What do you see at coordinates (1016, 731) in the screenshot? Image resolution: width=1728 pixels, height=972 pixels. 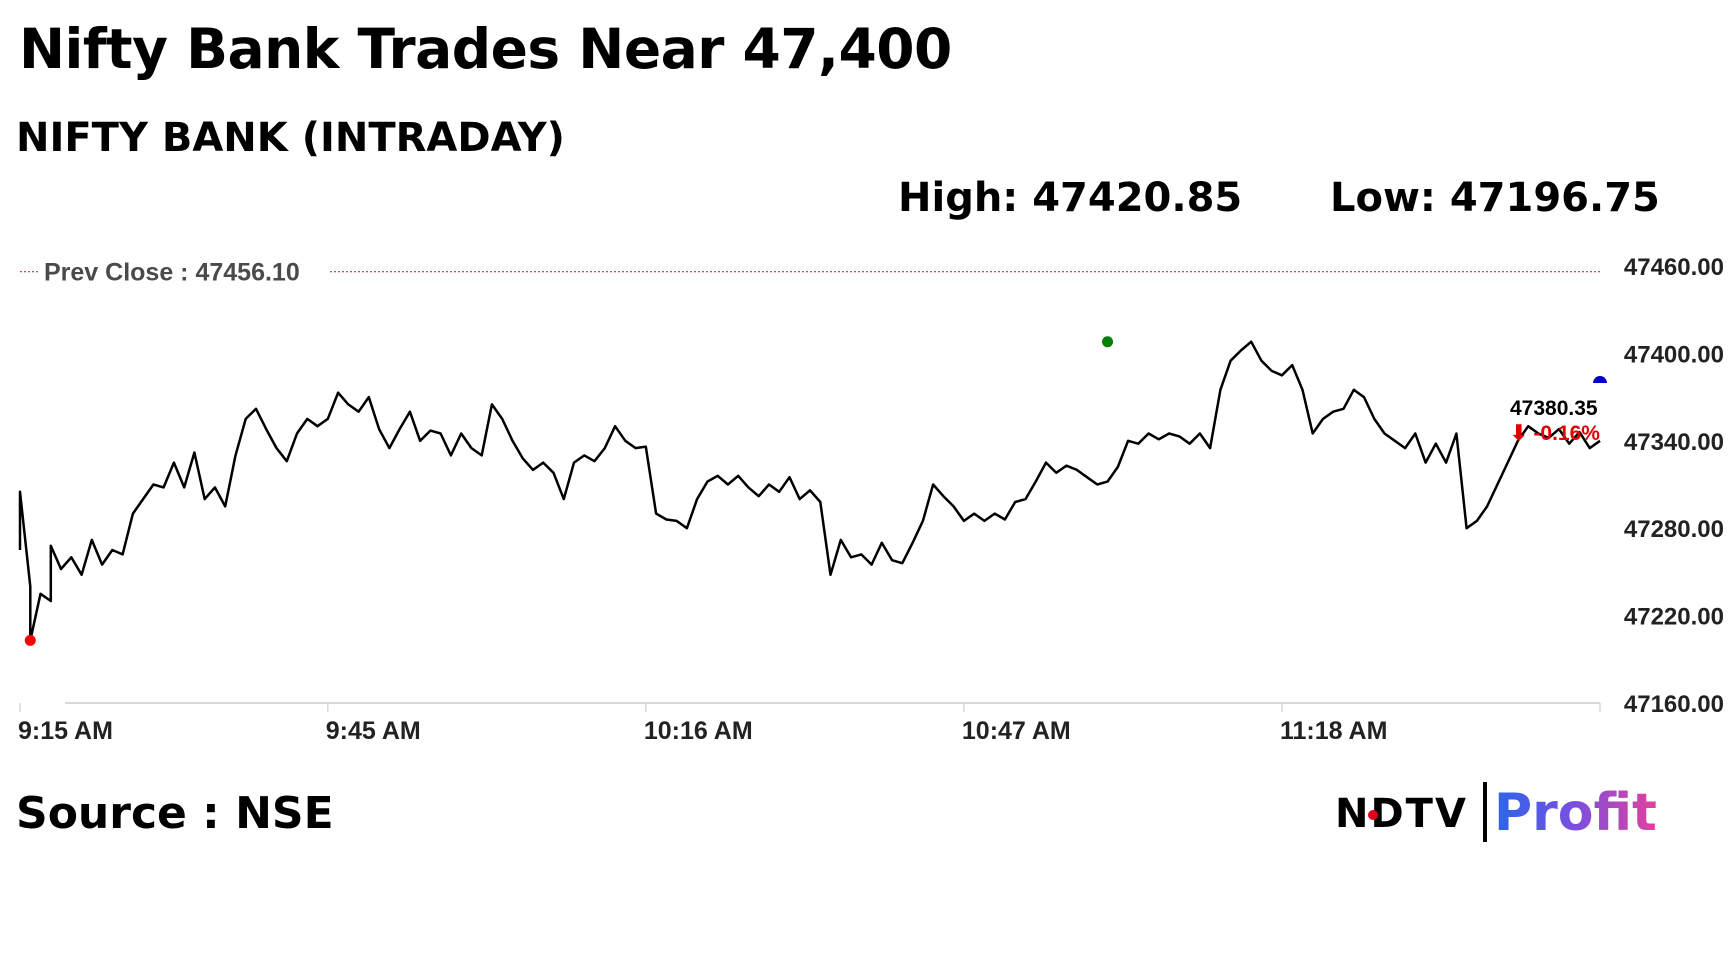 I see `x-tick-label: 10:47 AM` at bounding box center [1016, 731].